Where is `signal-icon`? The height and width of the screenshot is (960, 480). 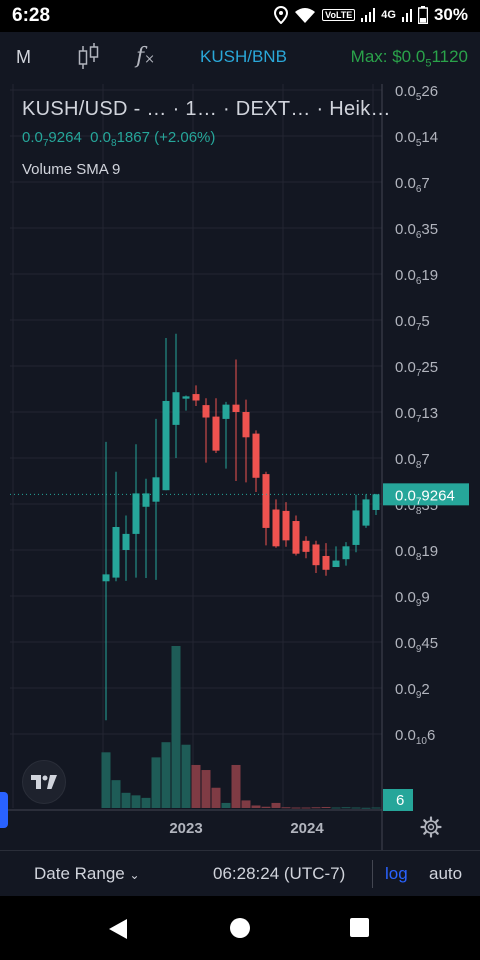
signal-icon is located at coordinates (368, 15).